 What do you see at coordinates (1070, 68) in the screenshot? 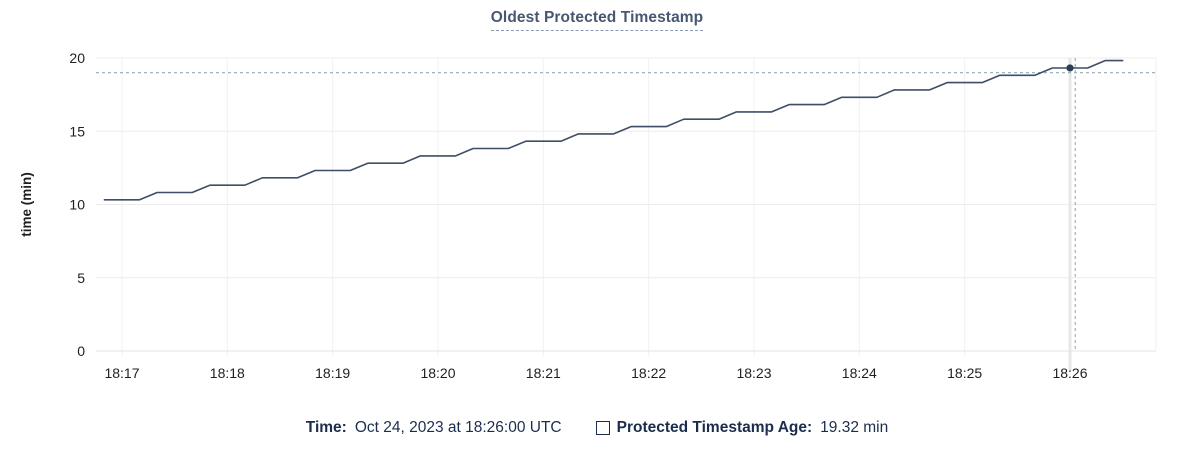
I see `hover-point-dot` at bounding box center [1070, 68].